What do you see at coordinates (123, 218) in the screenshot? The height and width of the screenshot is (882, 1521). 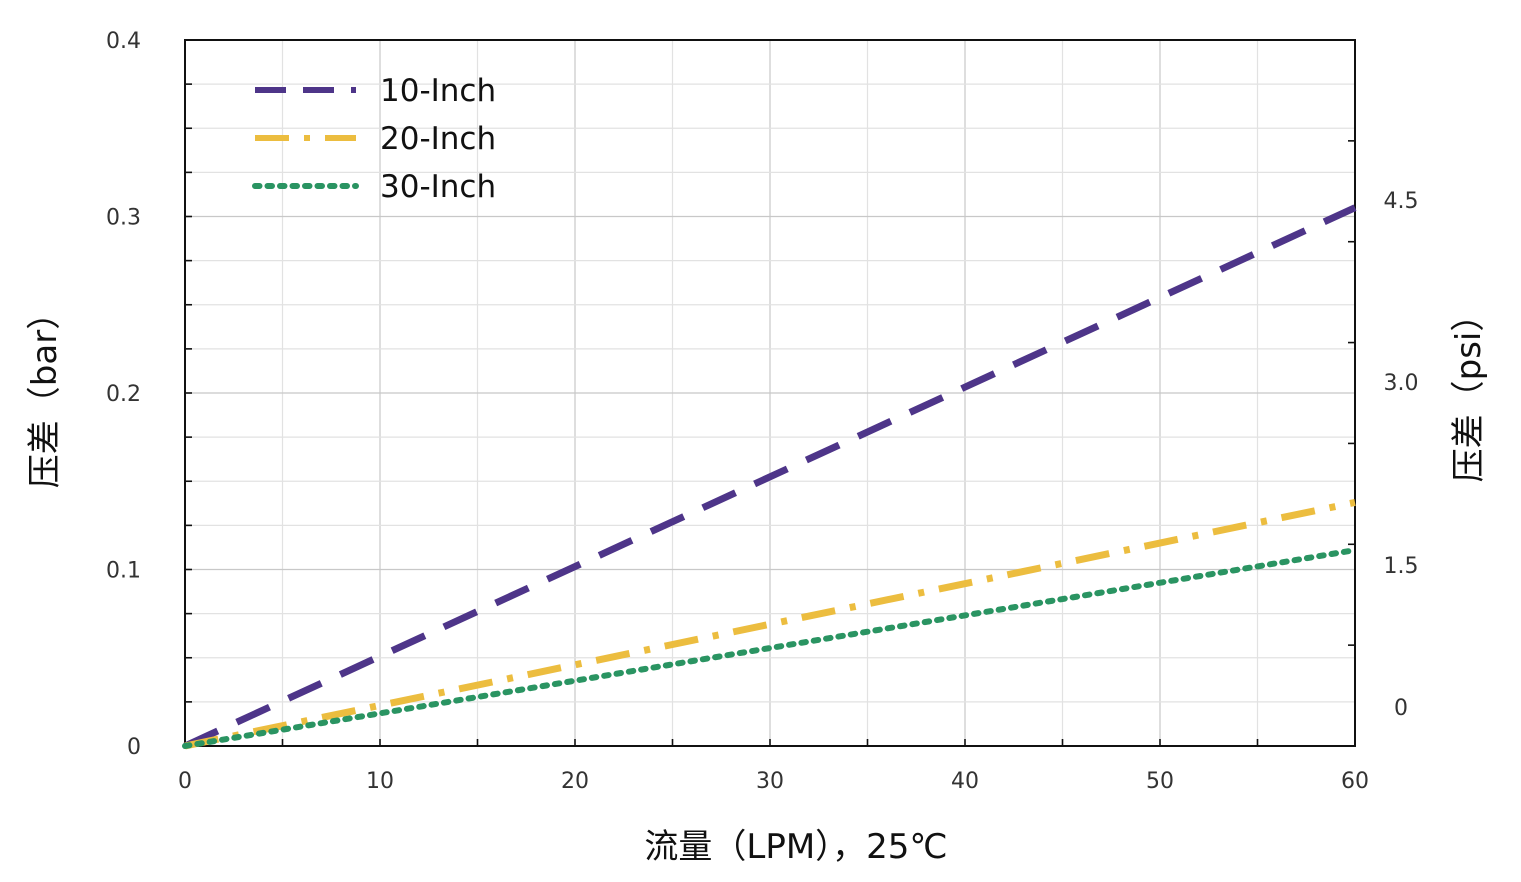 I see `y-tick-label: 0.3` at bounding box center [123, 218].